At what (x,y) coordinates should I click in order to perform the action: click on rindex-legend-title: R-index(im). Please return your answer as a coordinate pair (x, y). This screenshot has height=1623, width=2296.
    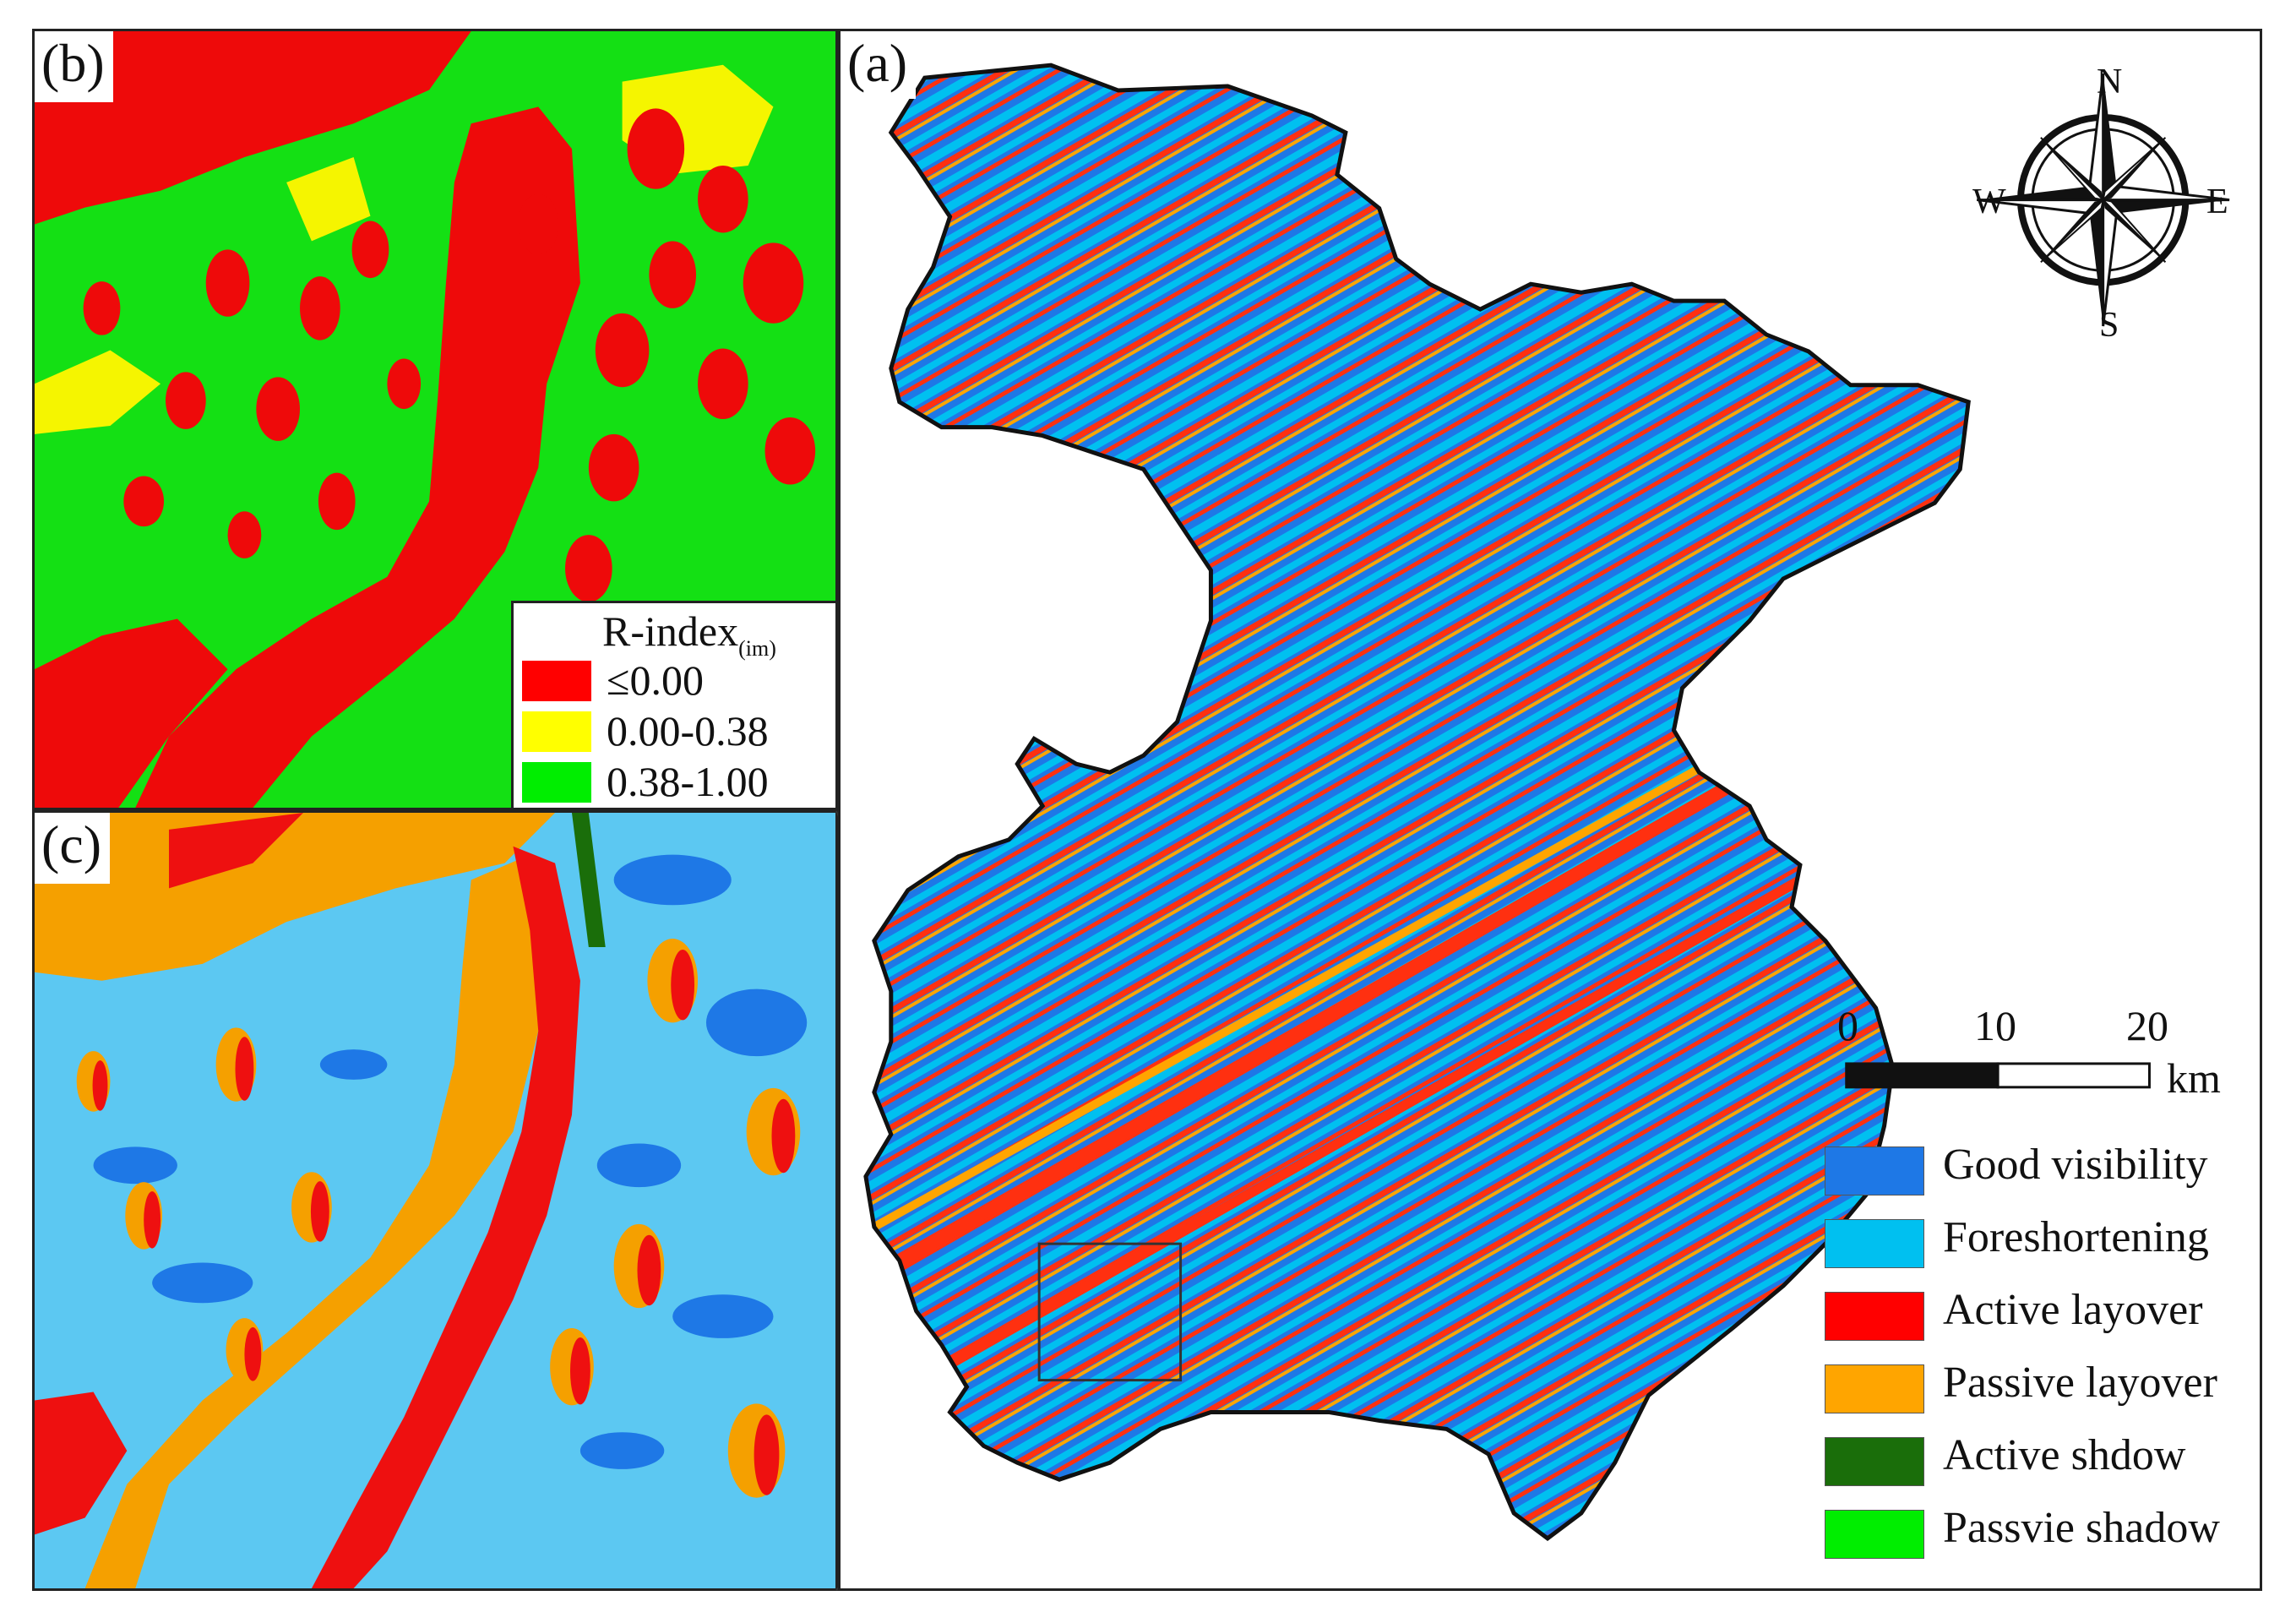
    Looking at the image, I should click on (689, 634).